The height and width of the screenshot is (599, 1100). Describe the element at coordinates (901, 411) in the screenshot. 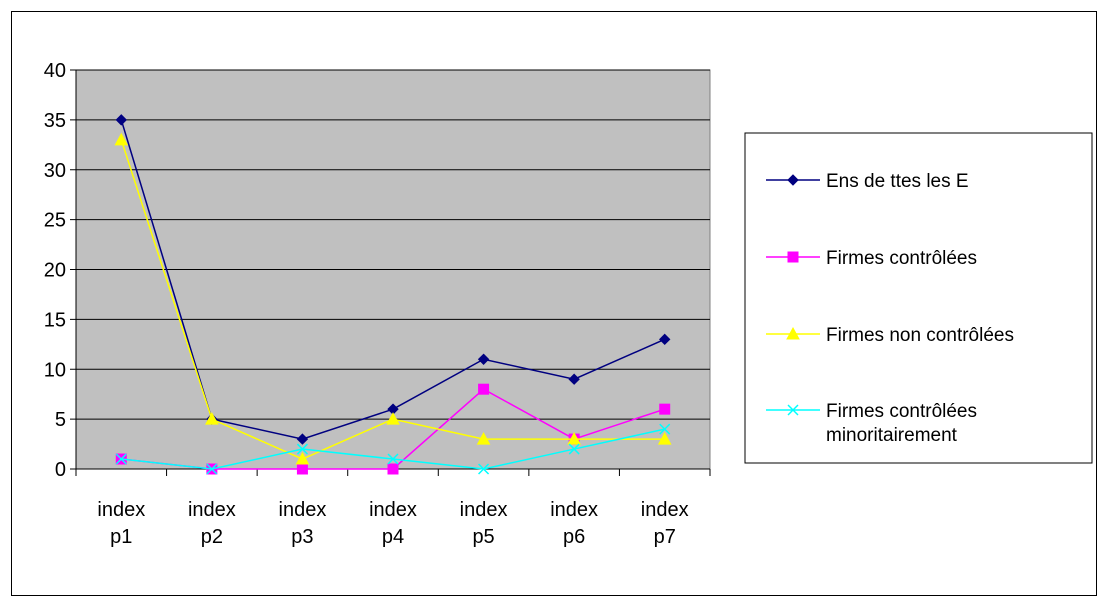

I see `legend-label-4: Firmes contrôlées` at that location.